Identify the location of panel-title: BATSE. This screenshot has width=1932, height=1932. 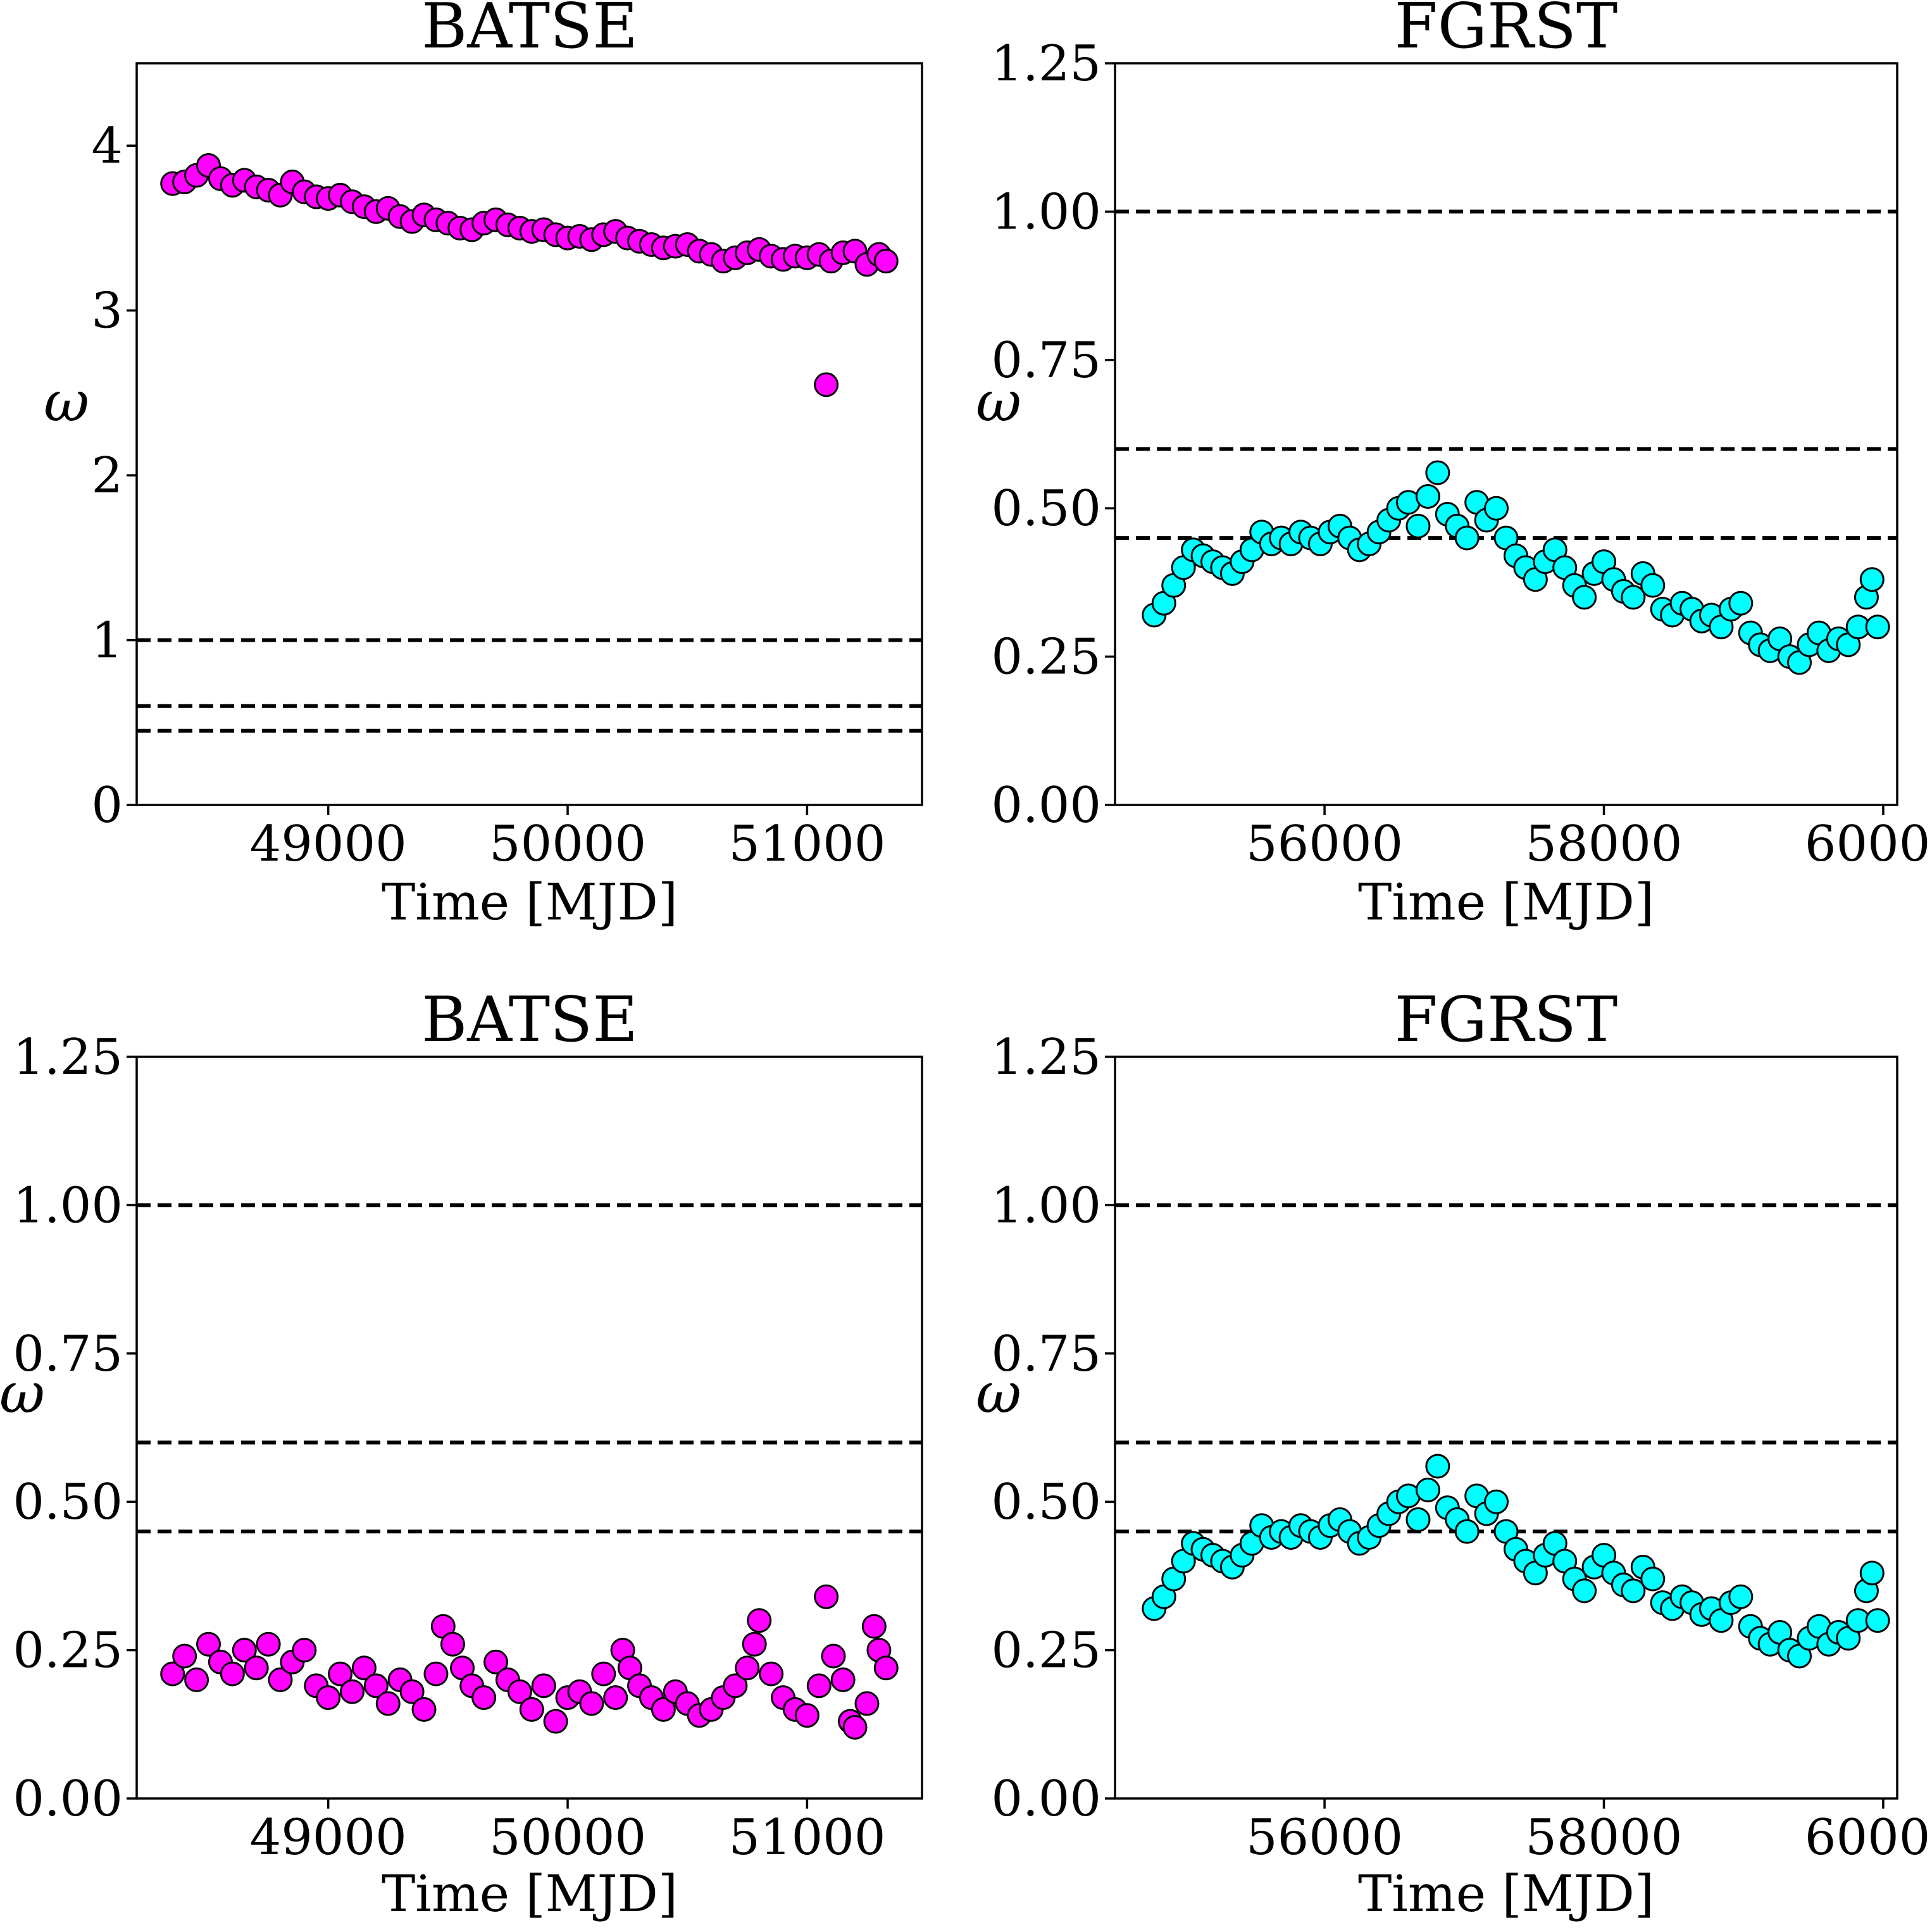
(529, 31).